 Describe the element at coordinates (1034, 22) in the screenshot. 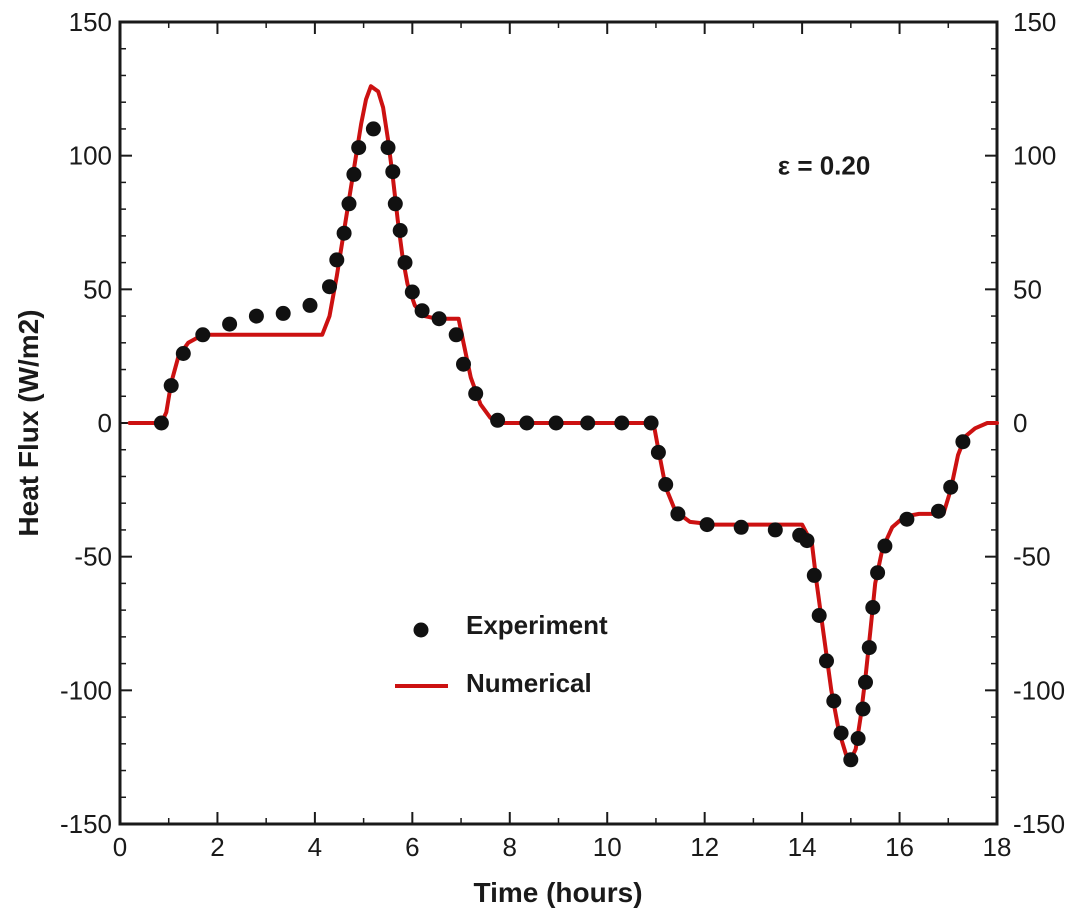

I see `y-tick-label-right: 150` at that location.